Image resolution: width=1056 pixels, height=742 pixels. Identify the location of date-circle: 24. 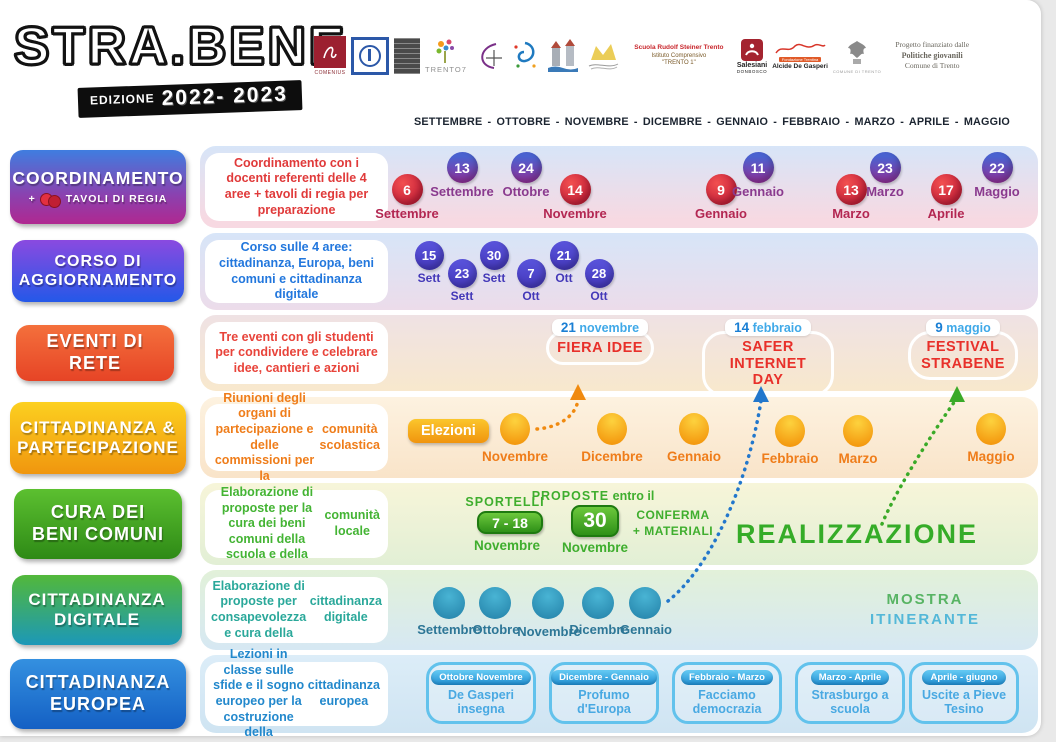
(526, 167).